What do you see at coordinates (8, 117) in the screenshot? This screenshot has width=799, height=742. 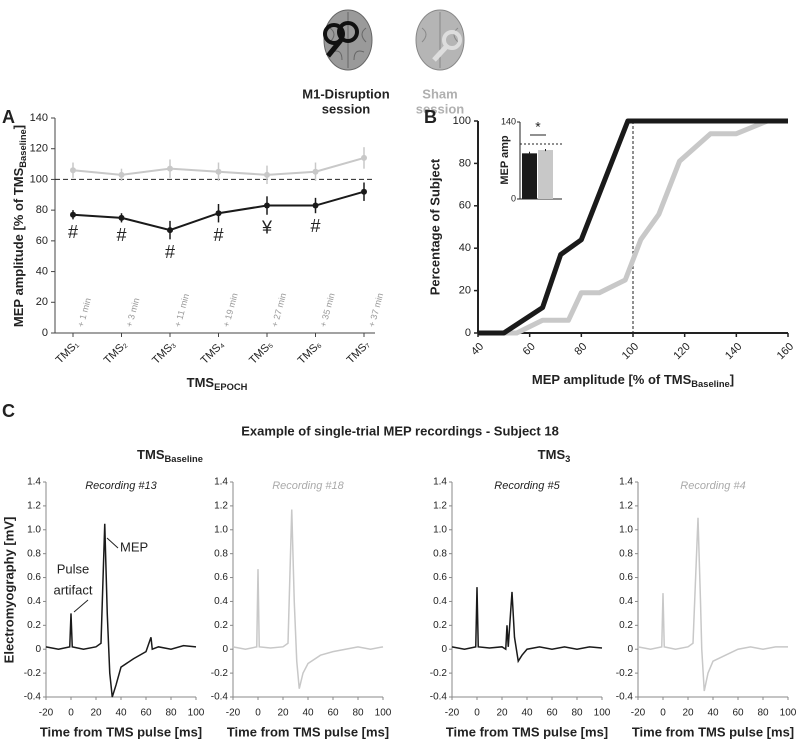 I see `panel-letter: A` at bounding box center [8, 117].